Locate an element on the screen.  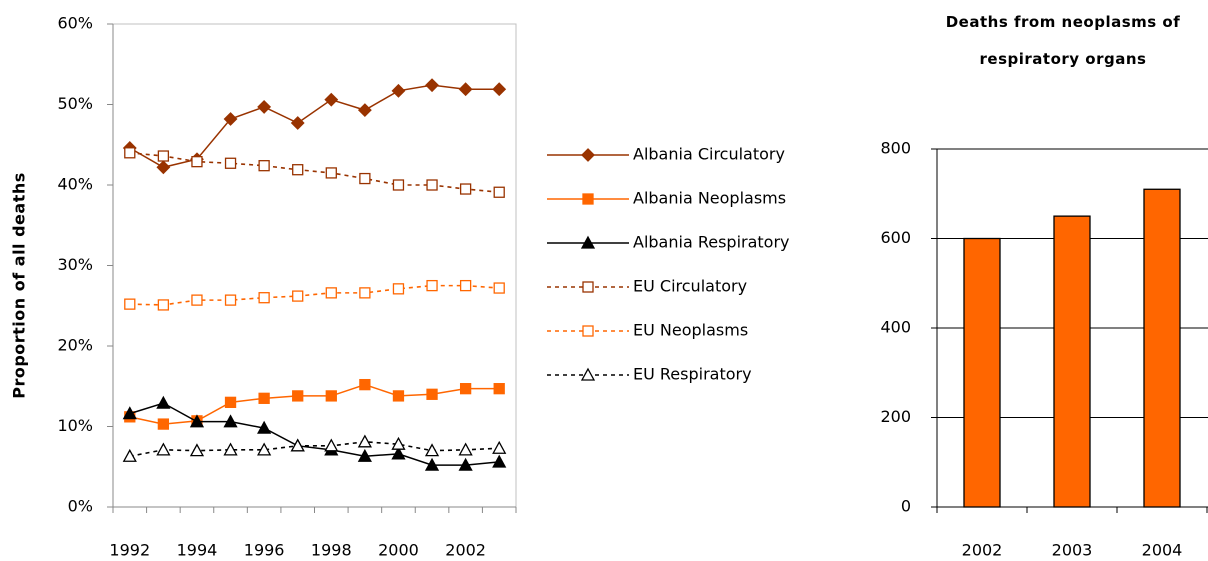
x-tick-label: 2000 is located at coordinates (398, 550).